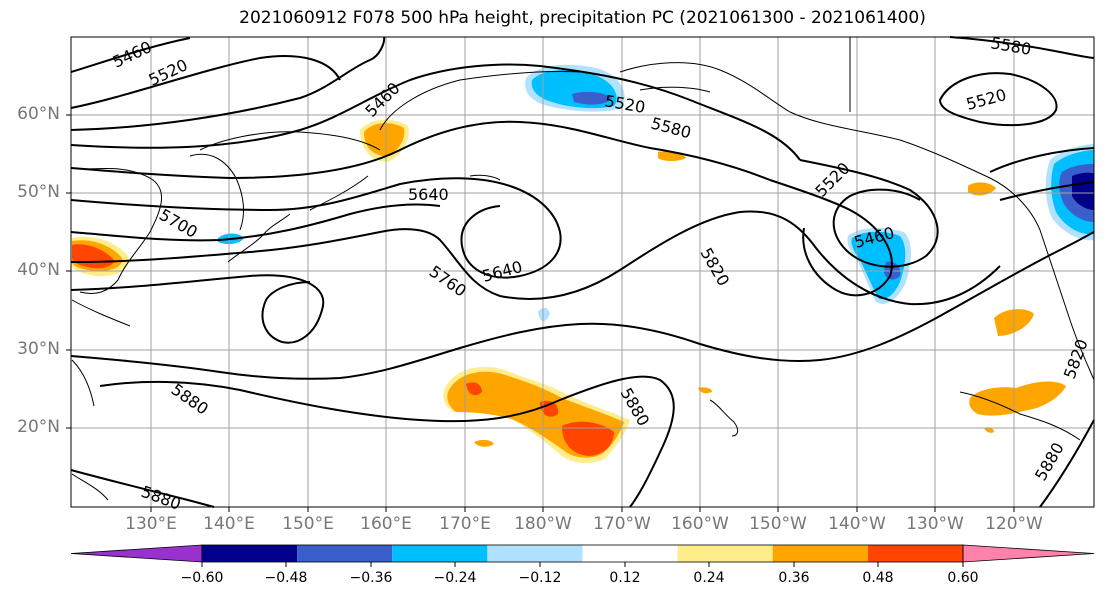  What do you see at coordinates (68, 271) in the screenshot?
I see `lat-ticks` at bounding box center [68, 271].